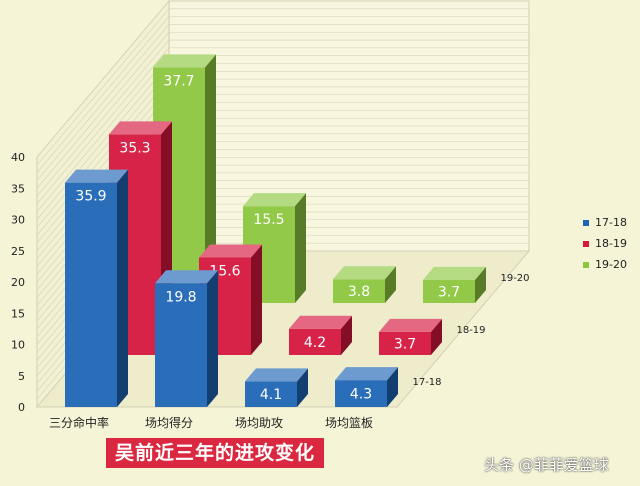 Image resolution: width=640 pixels, height=486 pixels. I want to click on data-label: 3.8, so click(359, 292).